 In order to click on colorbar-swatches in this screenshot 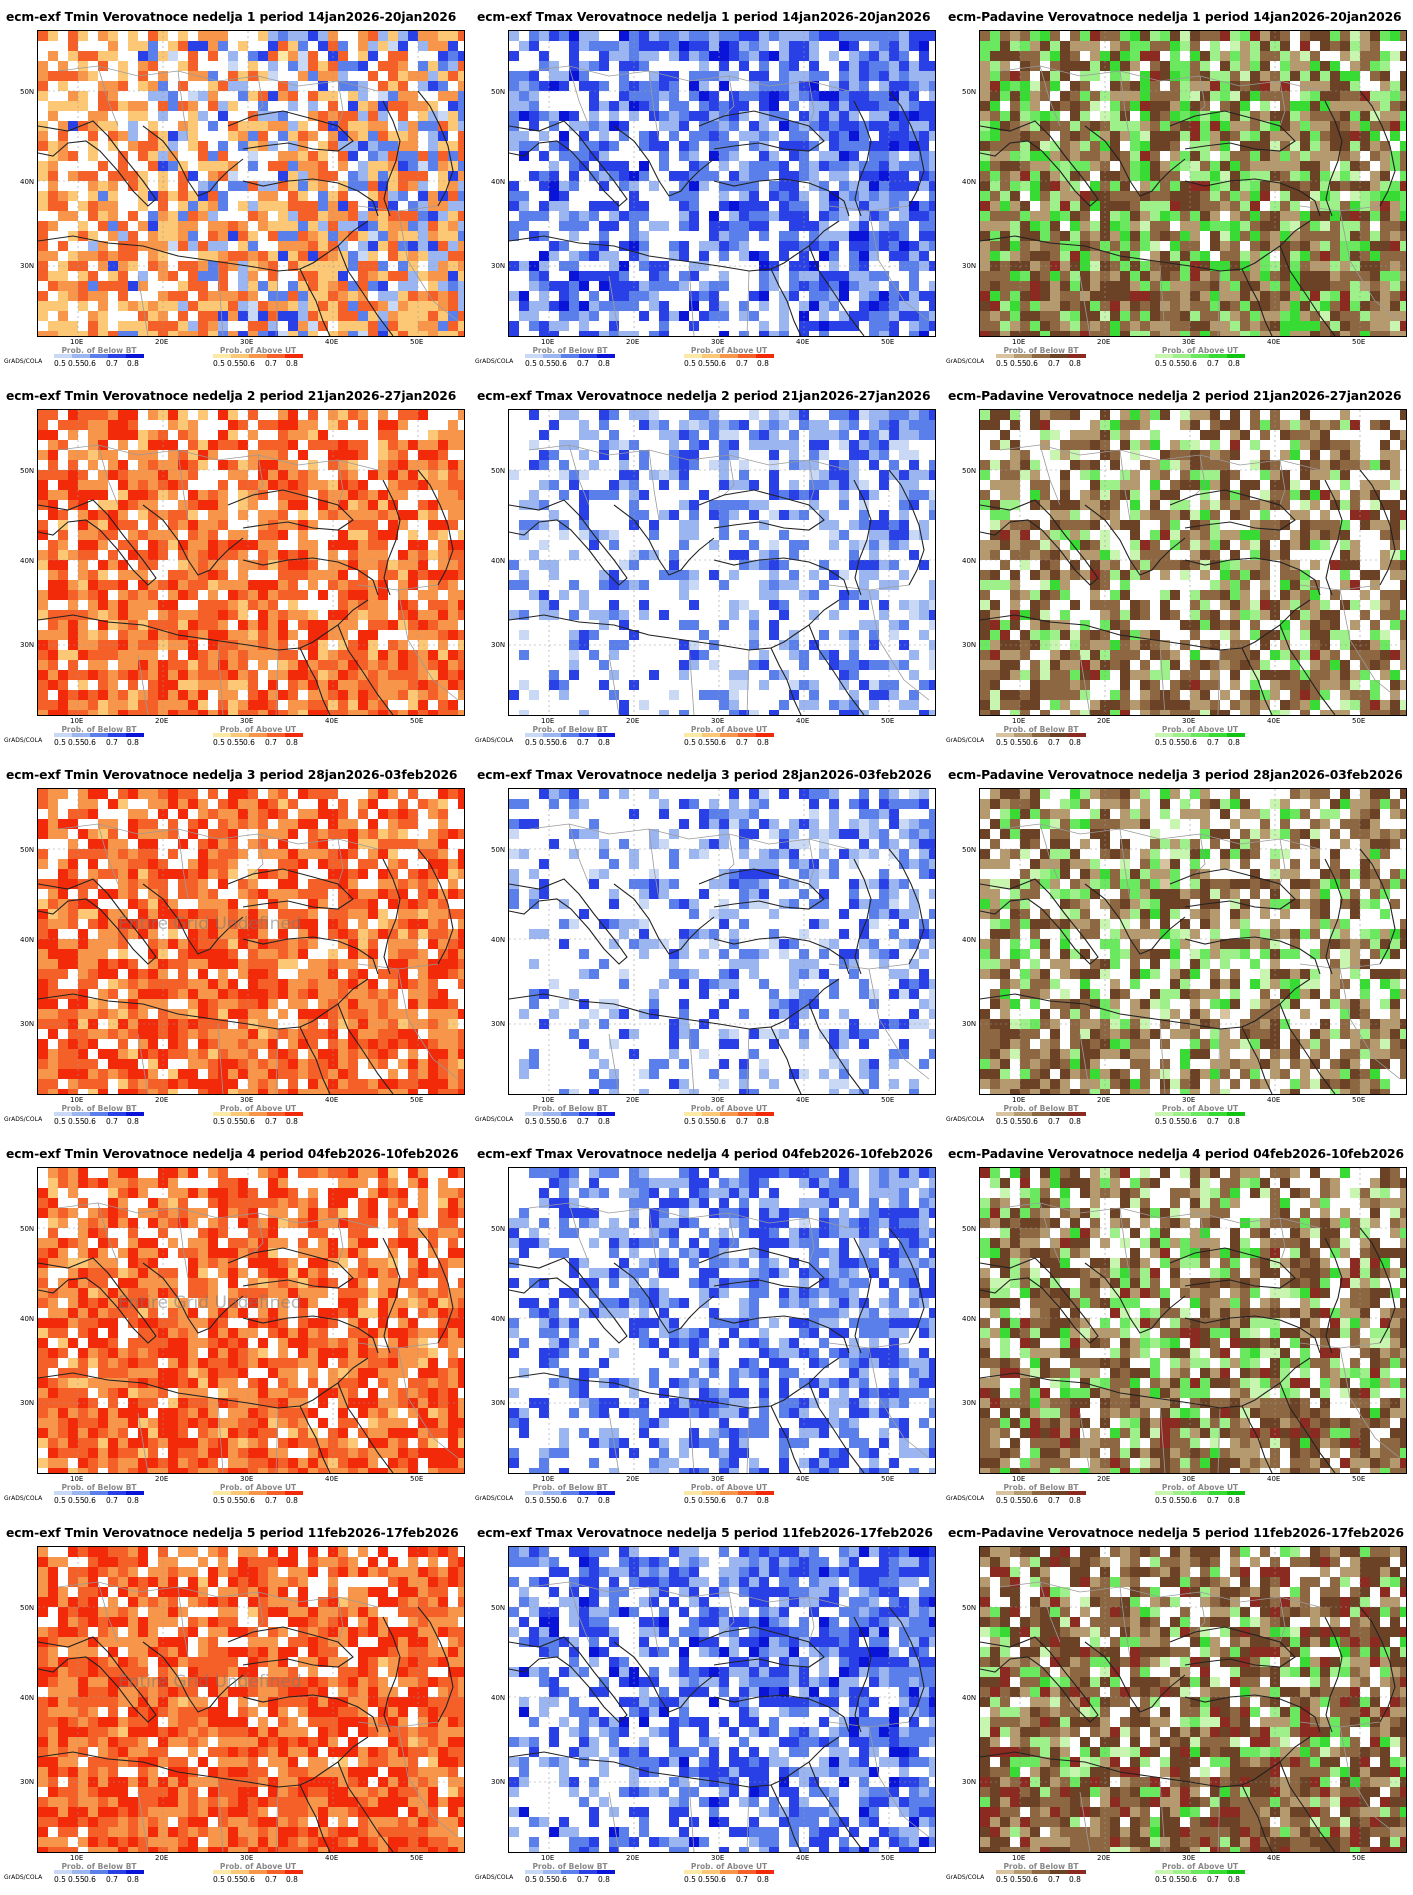, I will do `click(570, 356)`.